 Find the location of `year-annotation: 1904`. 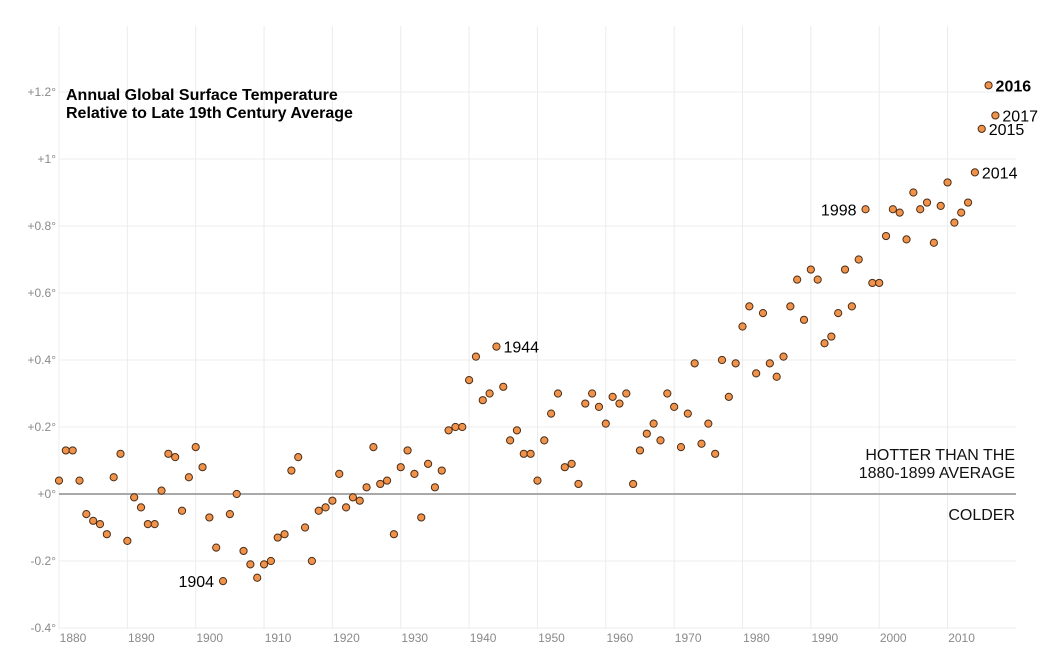

year-annotation: 1904 is located at coordinates (196, 582).